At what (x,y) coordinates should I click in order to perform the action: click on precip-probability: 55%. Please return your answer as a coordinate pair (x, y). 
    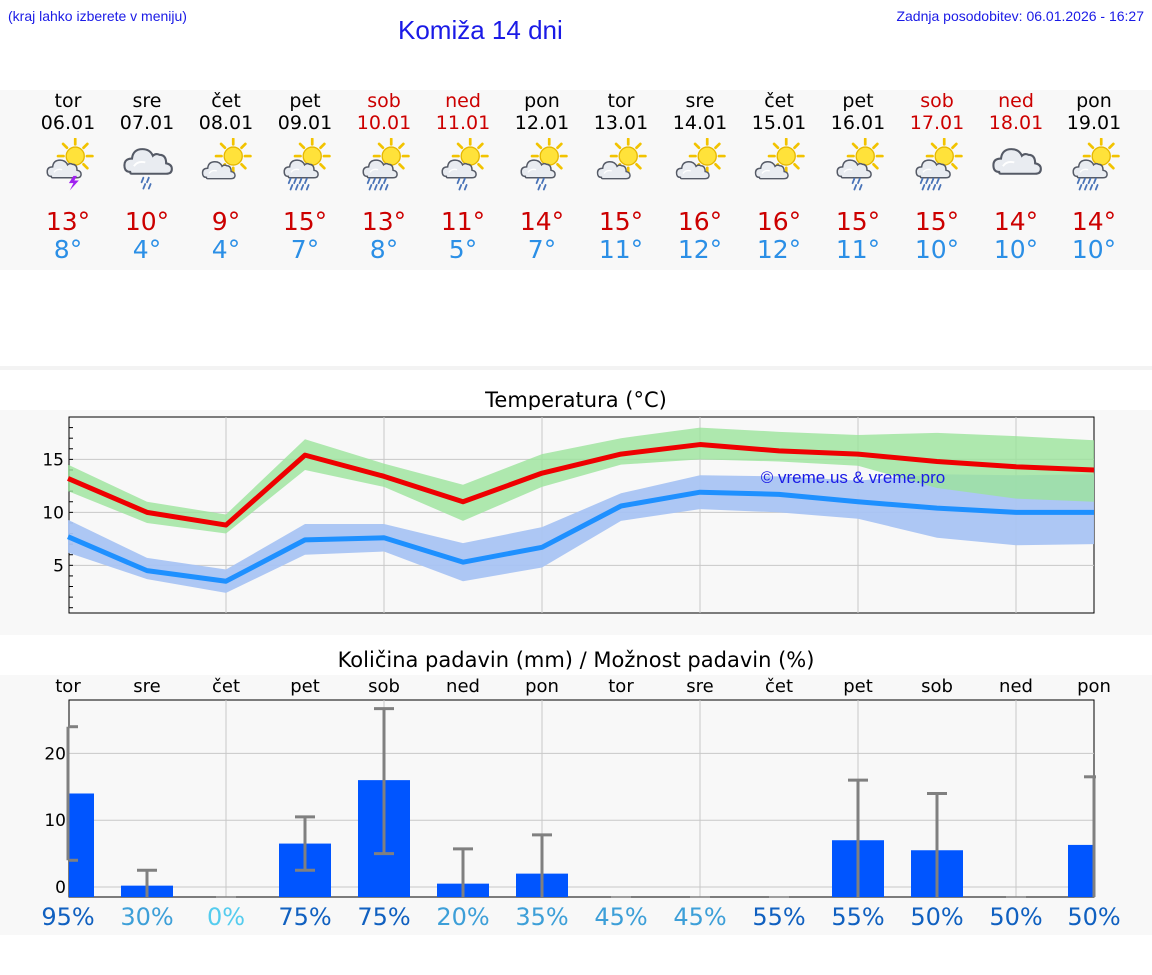
    Looking at the image, I should click on (779, 917).